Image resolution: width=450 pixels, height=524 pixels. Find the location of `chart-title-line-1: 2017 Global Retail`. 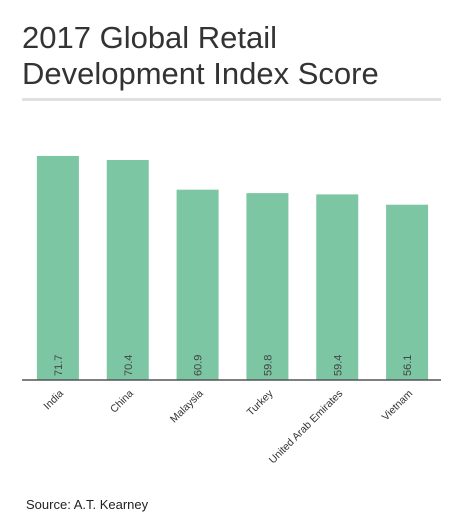

chart-title-line-1: 2017 Global Retail is located at coordinates (150, 37).